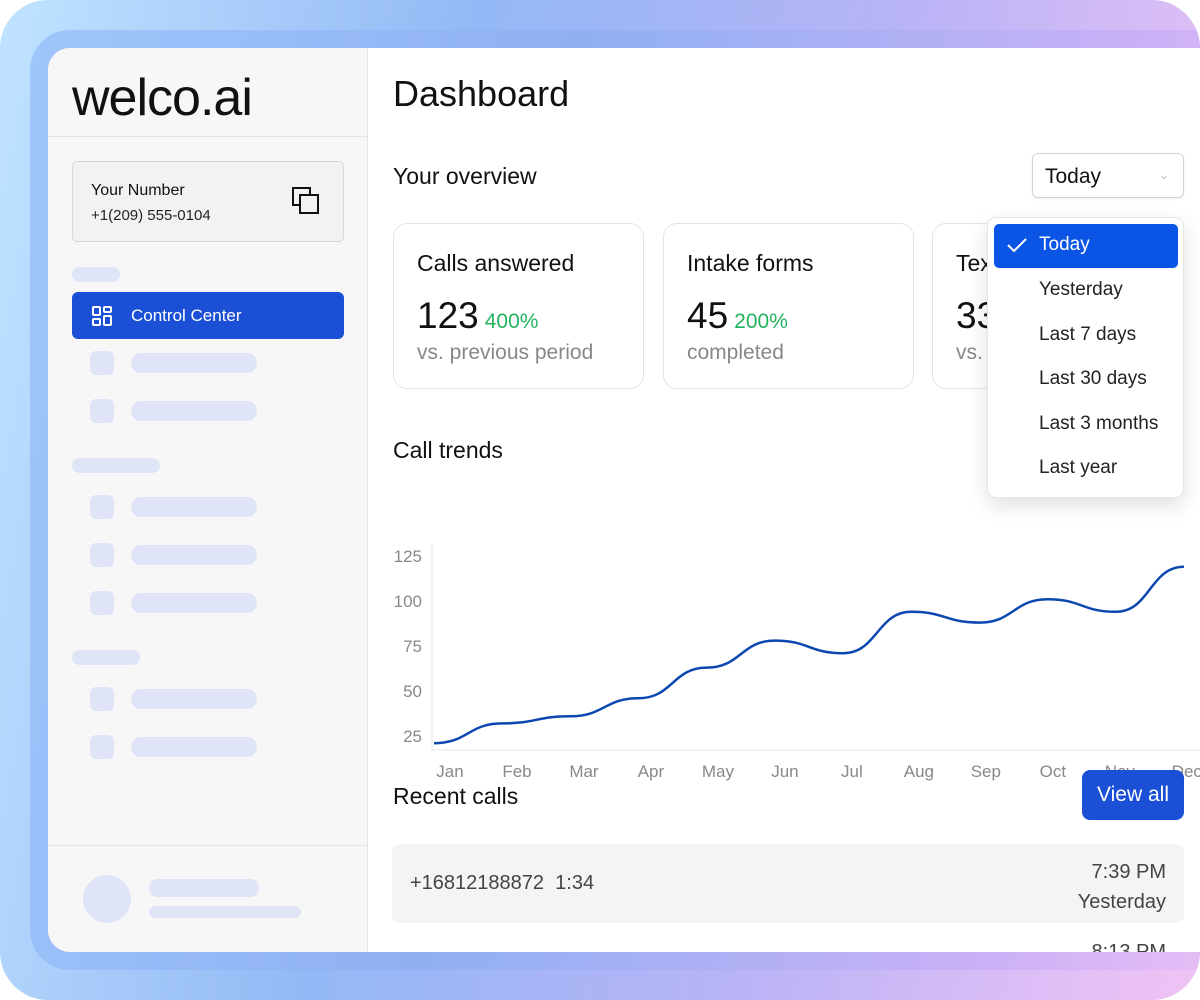 This screenshot has width=1200, height=1000. What do you see at coordinates (465, 176) in the screenshot?
I see `overview-heading: Your overview` at bounding box center [465, 176].